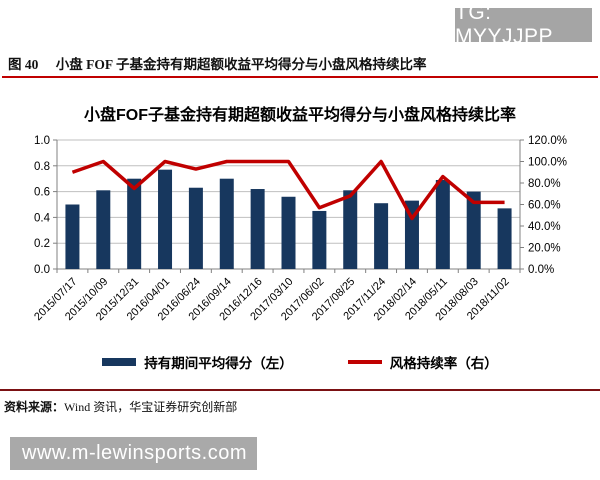 The width and height of the screenshot is (600, 480). Describe the element at coordinates (42, 167) in the screenshot. I see `left-axis-tick-label: 0.8` at that location.